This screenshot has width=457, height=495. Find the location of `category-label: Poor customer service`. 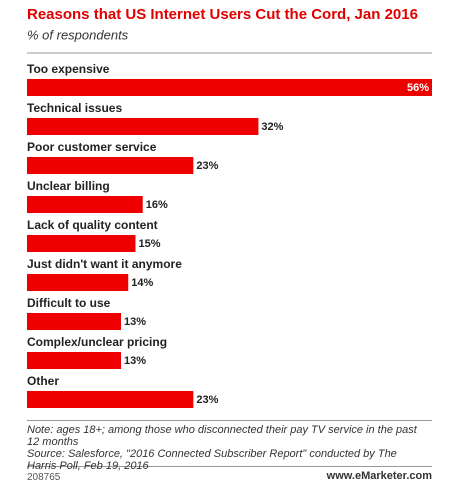

category-label: Poor customer service is located at coordinates (92, 147).